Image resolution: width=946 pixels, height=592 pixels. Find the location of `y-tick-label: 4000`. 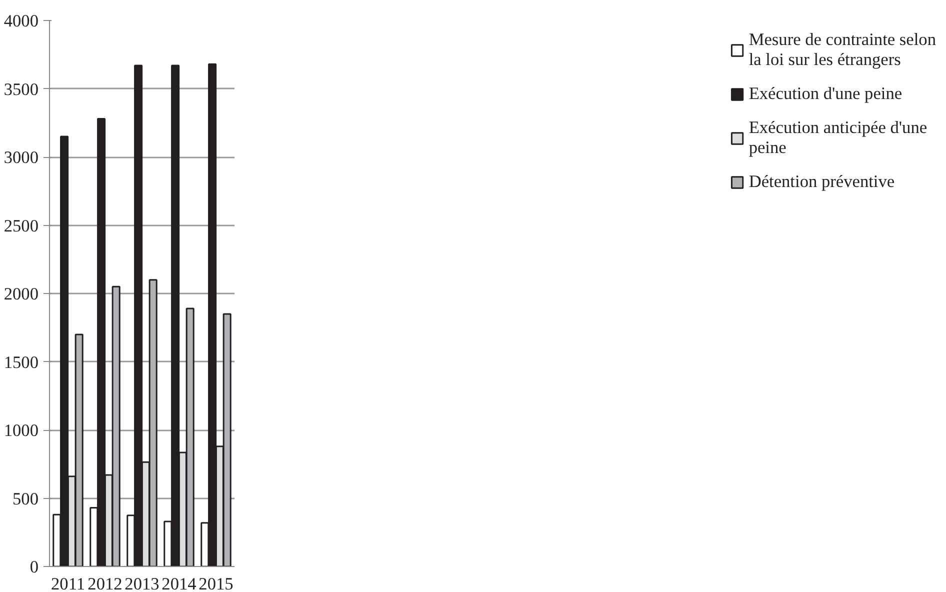

y-tick-label: 4000 is located at coordinates (21, 21).